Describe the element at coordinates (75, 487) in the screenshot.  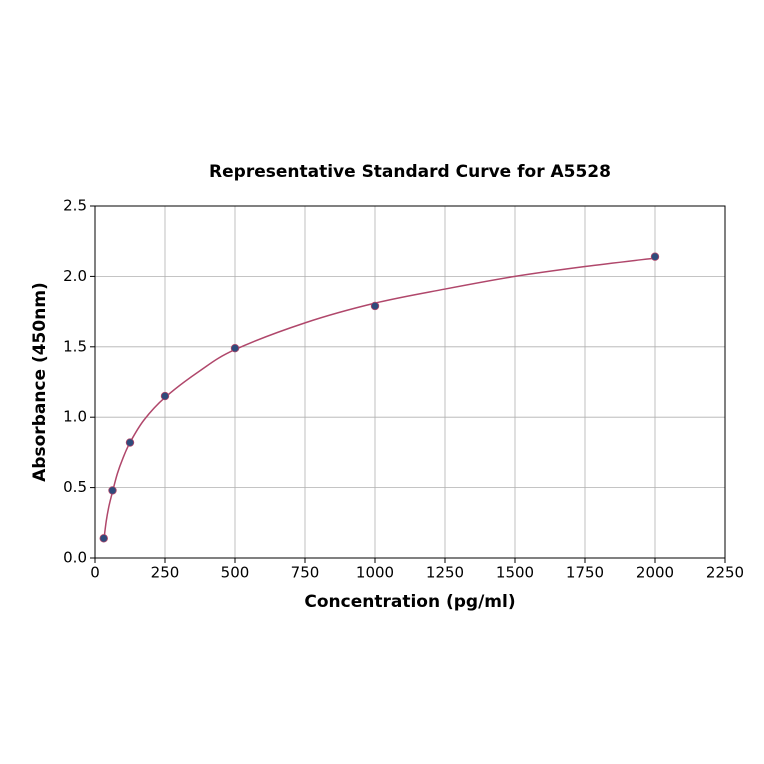
I see `y-tick-label: 0.5` at that location.